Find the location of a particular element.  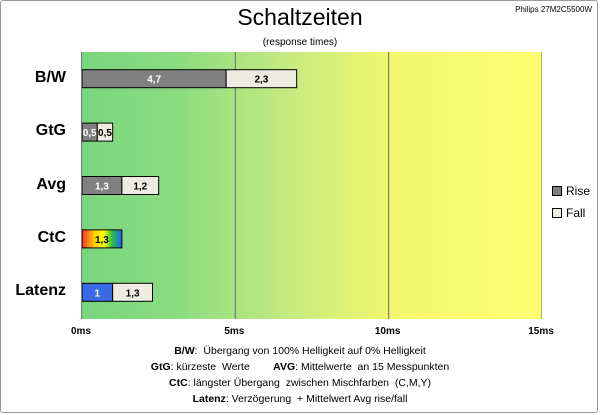

data-label-avg-rise: 1,3 is located at coordinates (102, 187).